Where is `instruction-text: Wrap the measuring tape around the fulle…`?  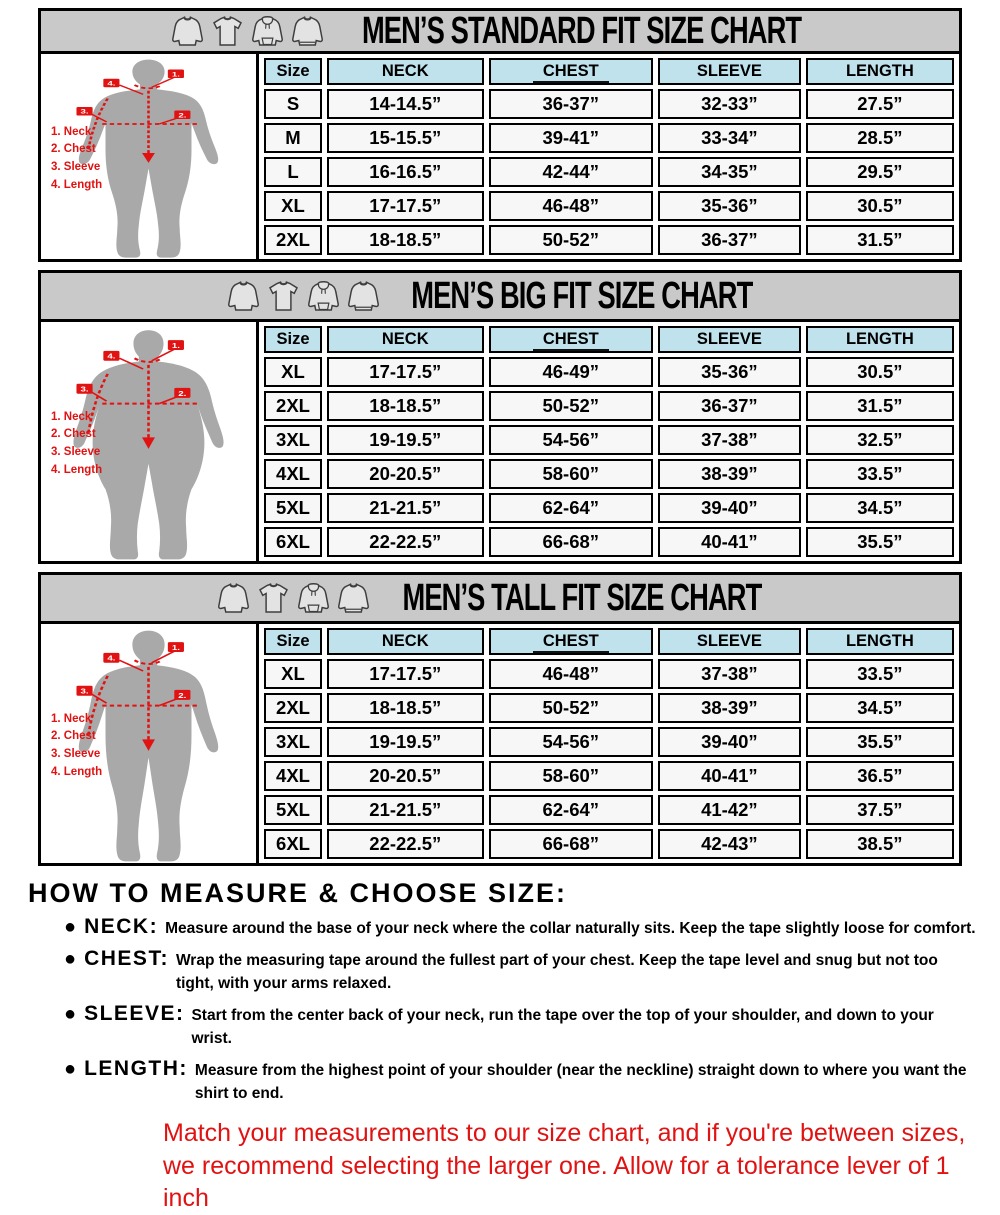 instruction-text: Wrap the measuring tape around the fulle… is located at coordinates (556, 972).